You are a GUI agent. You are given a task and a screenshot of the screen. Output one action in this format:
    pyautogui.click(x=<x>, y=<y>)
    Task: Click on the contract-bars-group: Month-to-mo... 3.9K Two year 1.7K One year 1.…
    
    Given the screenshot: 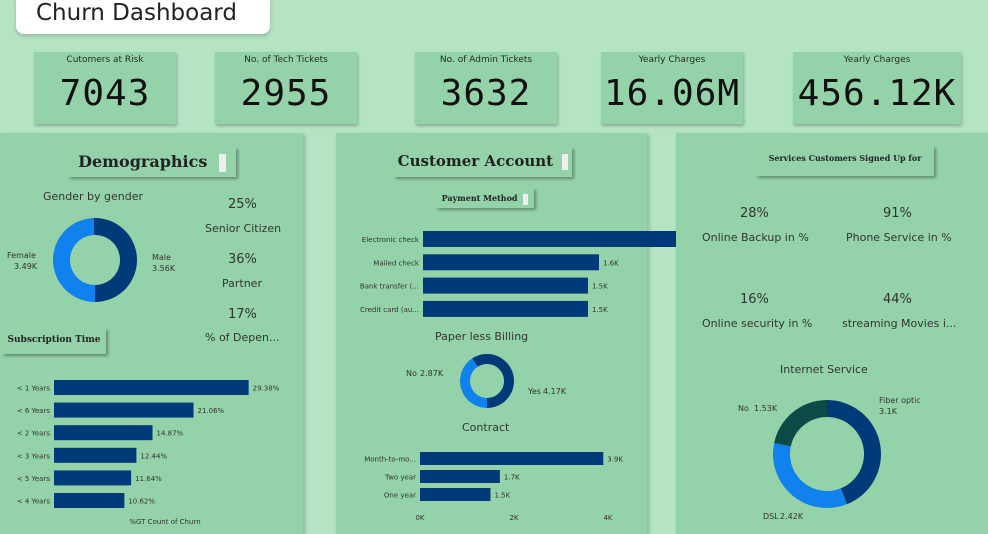 What is the action you would take?
    pyautogui.click(x=493, y=487)
    